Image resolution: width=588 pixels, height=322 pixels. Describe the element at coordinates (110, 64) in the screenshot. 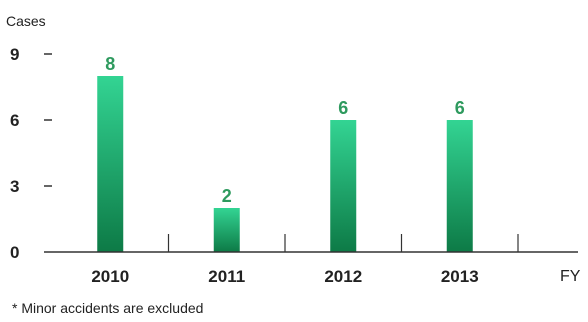

I see `value-label-2010: 8` at that location.